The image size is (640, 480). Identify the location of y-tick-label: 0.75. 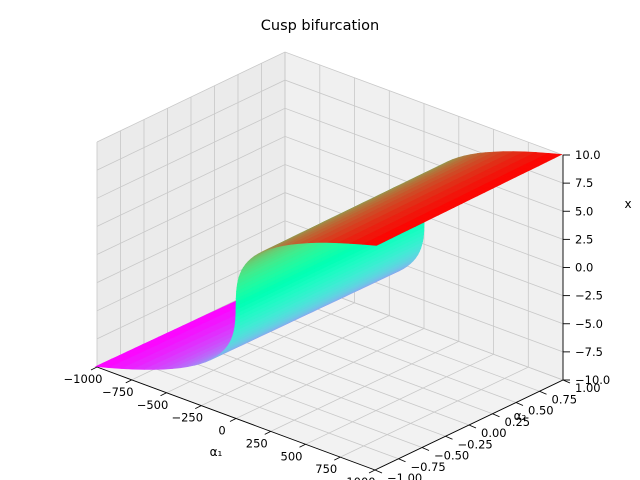
(565, 399).